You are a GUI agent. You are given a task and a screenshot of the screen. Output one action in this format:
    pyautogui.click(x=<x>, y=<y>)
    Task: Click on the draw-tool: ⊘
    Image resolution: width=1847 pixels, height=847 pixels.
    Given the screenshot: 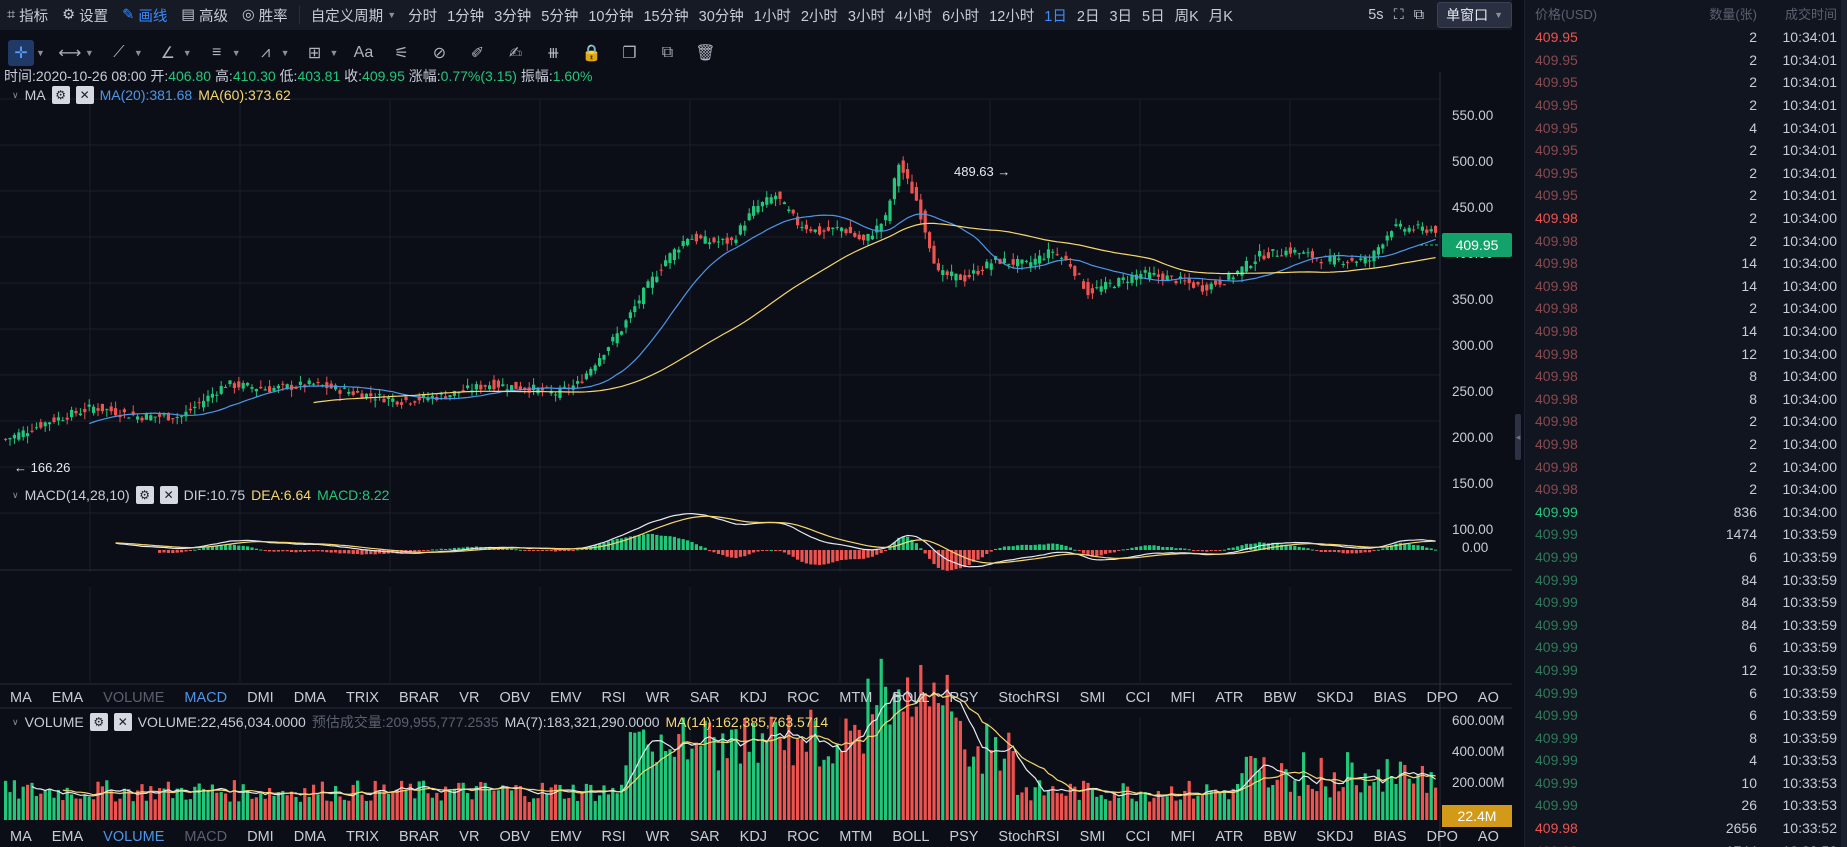 What is the action you would take?
    pyautogui.click(x=439, y=53)
    